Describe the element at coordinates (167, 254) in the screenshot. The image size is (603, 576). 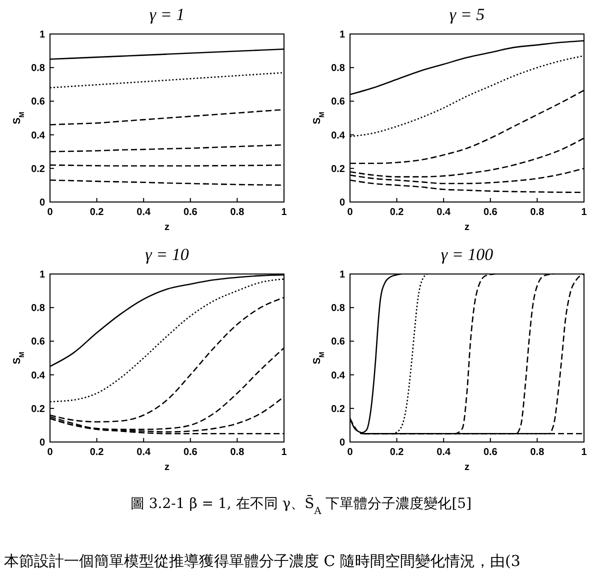
I see `chart-title: γ = 10` at that location.